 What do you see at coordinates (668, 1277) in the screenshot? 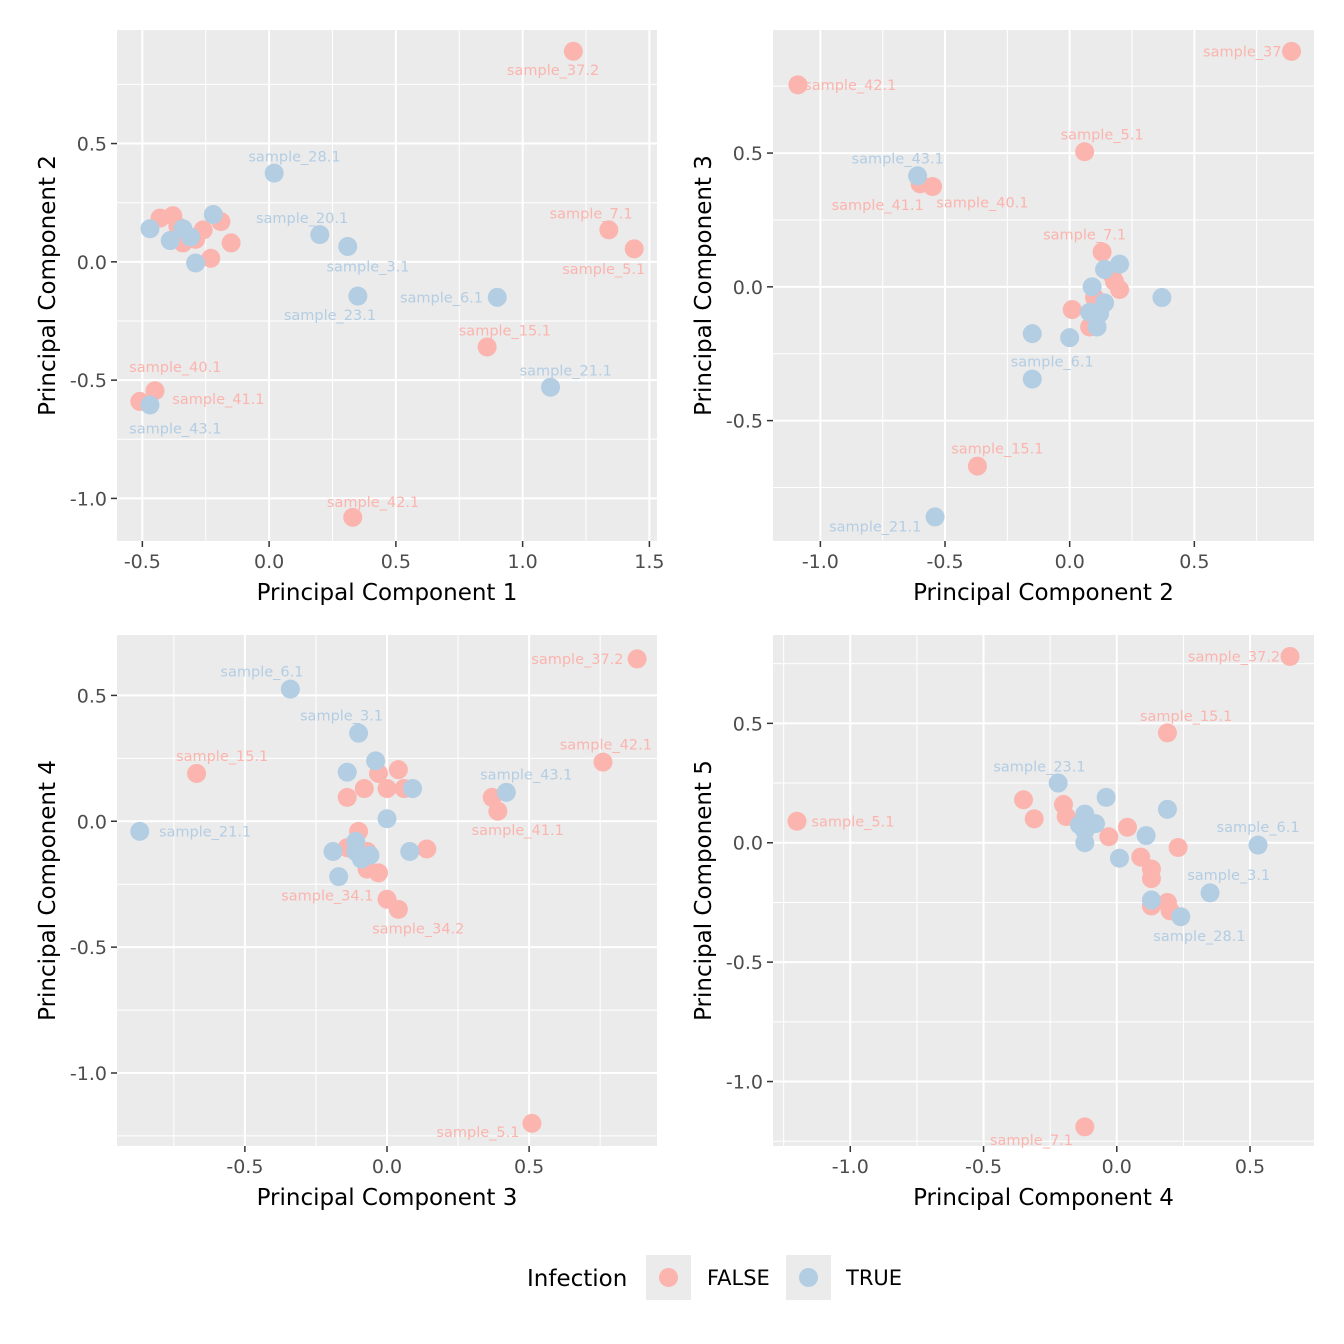
I see `legend-swatch-false` at bounding box center [668, 1277].